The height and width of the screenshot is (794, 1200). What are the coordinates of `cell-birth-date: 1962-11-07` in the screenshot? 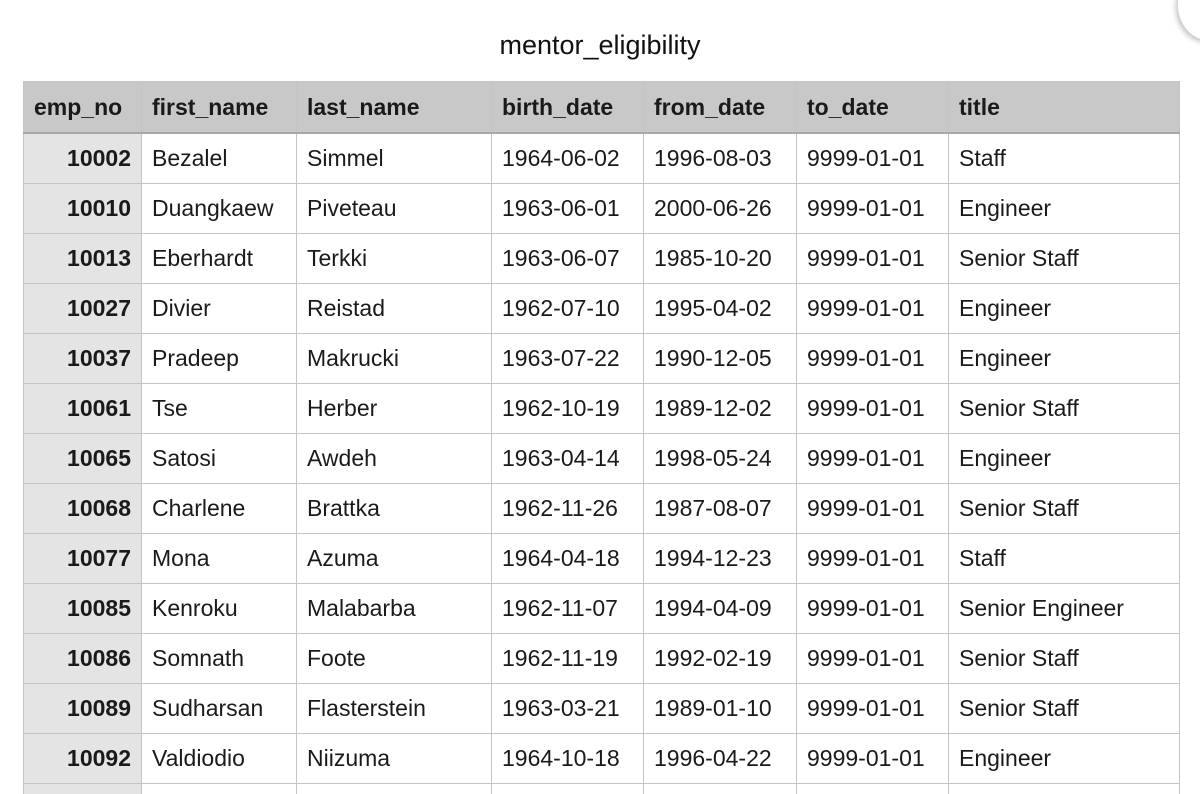 It's located at (567, 608).